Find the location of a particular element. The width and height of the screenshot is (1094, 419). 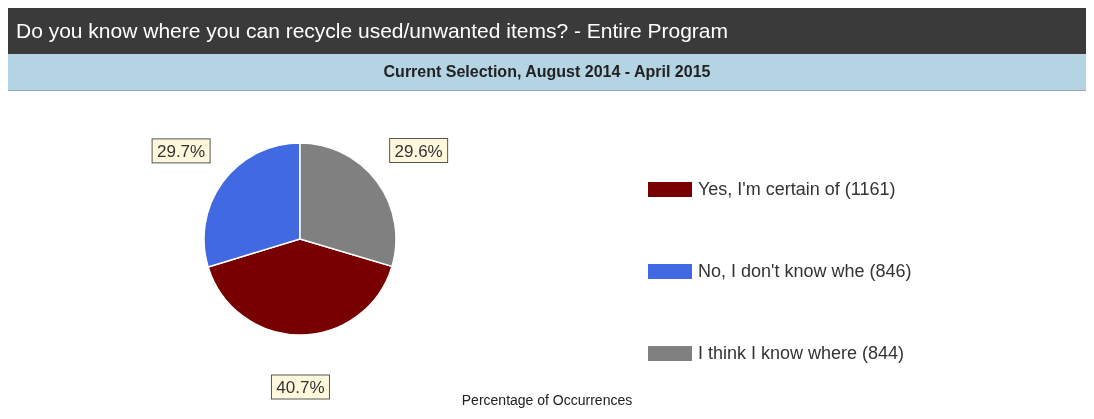

legend-label: No, I don't know whe (846) is located at coordinates (805, 271).